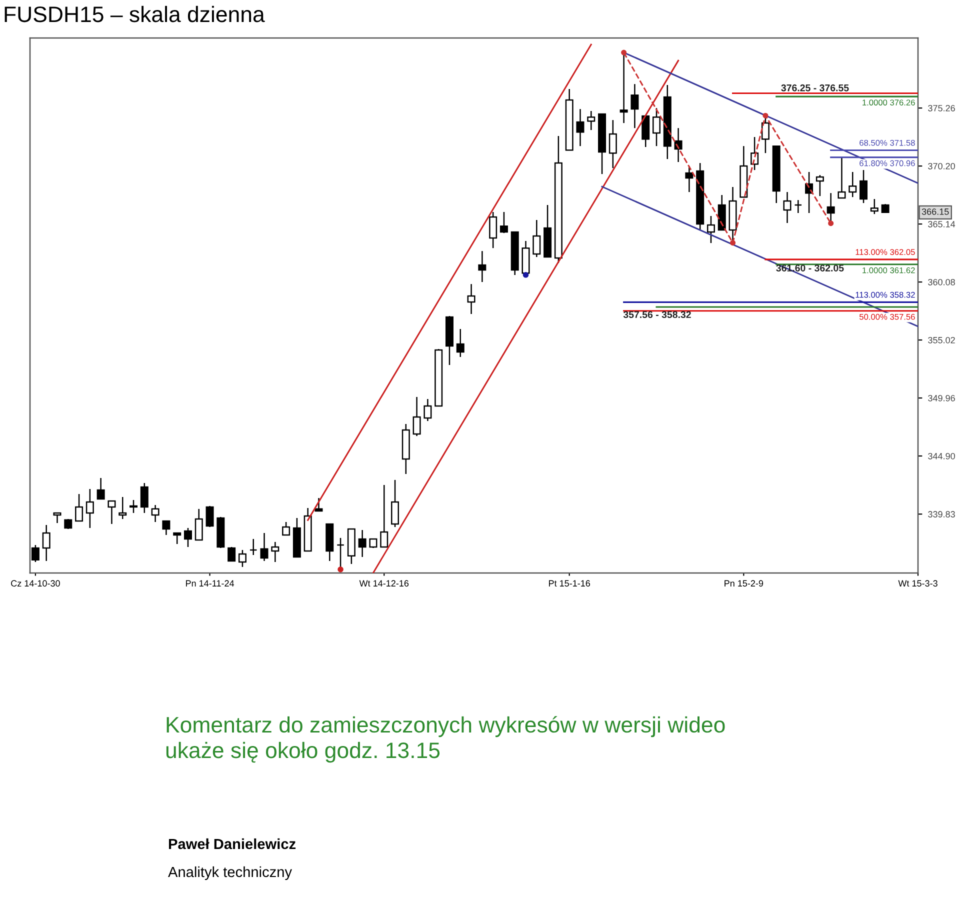  I want to click on series-label: 113.00% 362.05, so click(885, 252).